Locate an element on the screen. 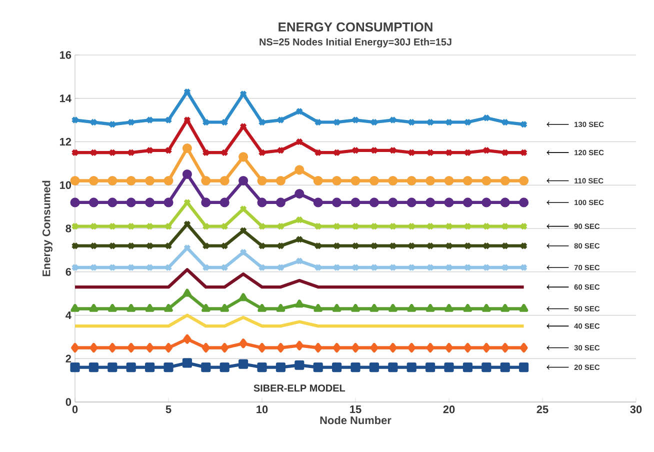 Image resolution: width=654 pixels, height=452 pixels. y-tick-label: 4 is located at coordinates (69, 315).